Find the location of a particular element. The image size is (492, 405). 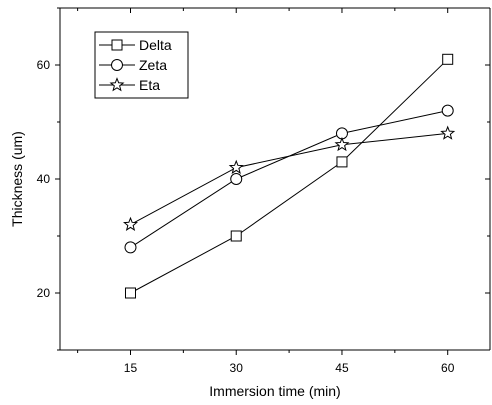

x-tick-label: 45 is located at coordinates (342, 368).